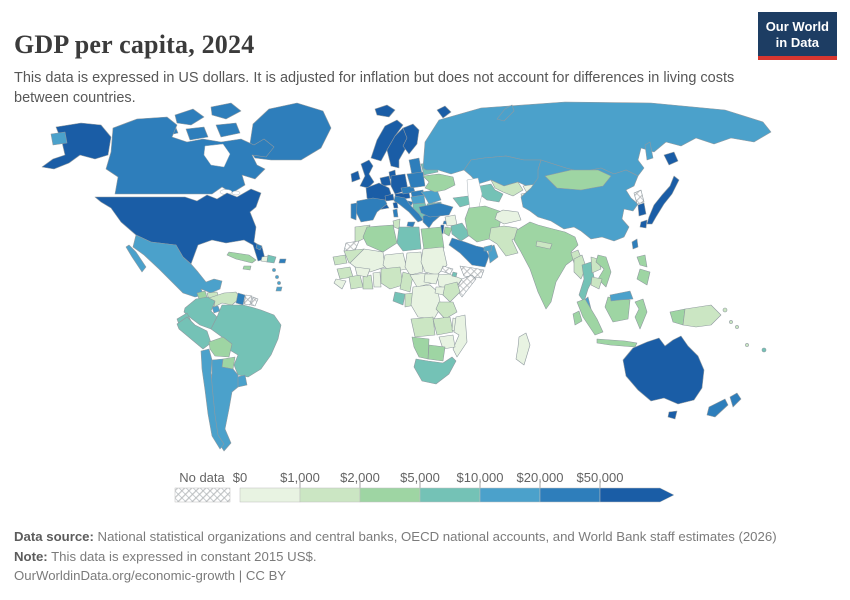 The image size is (850, 600). What do you see at coordinates (596, 283) in the screenshot?
I see `country-cambodia` at bounding box center [596, 283].